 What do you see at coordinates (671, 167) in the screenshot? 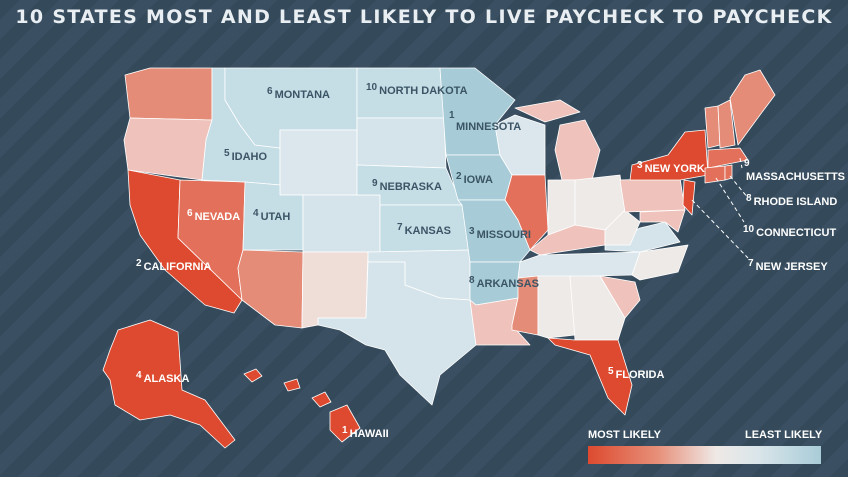
I see `label-new-york: 3 NEW YORK` at bounding box center [671, 167].